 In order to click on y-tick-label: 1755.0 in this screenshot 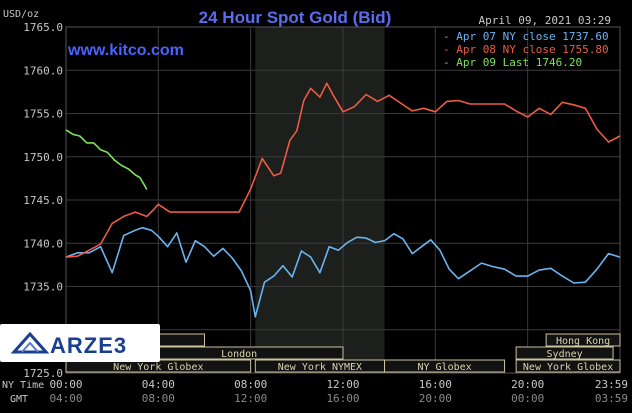, I will do `click(43, 114)`.